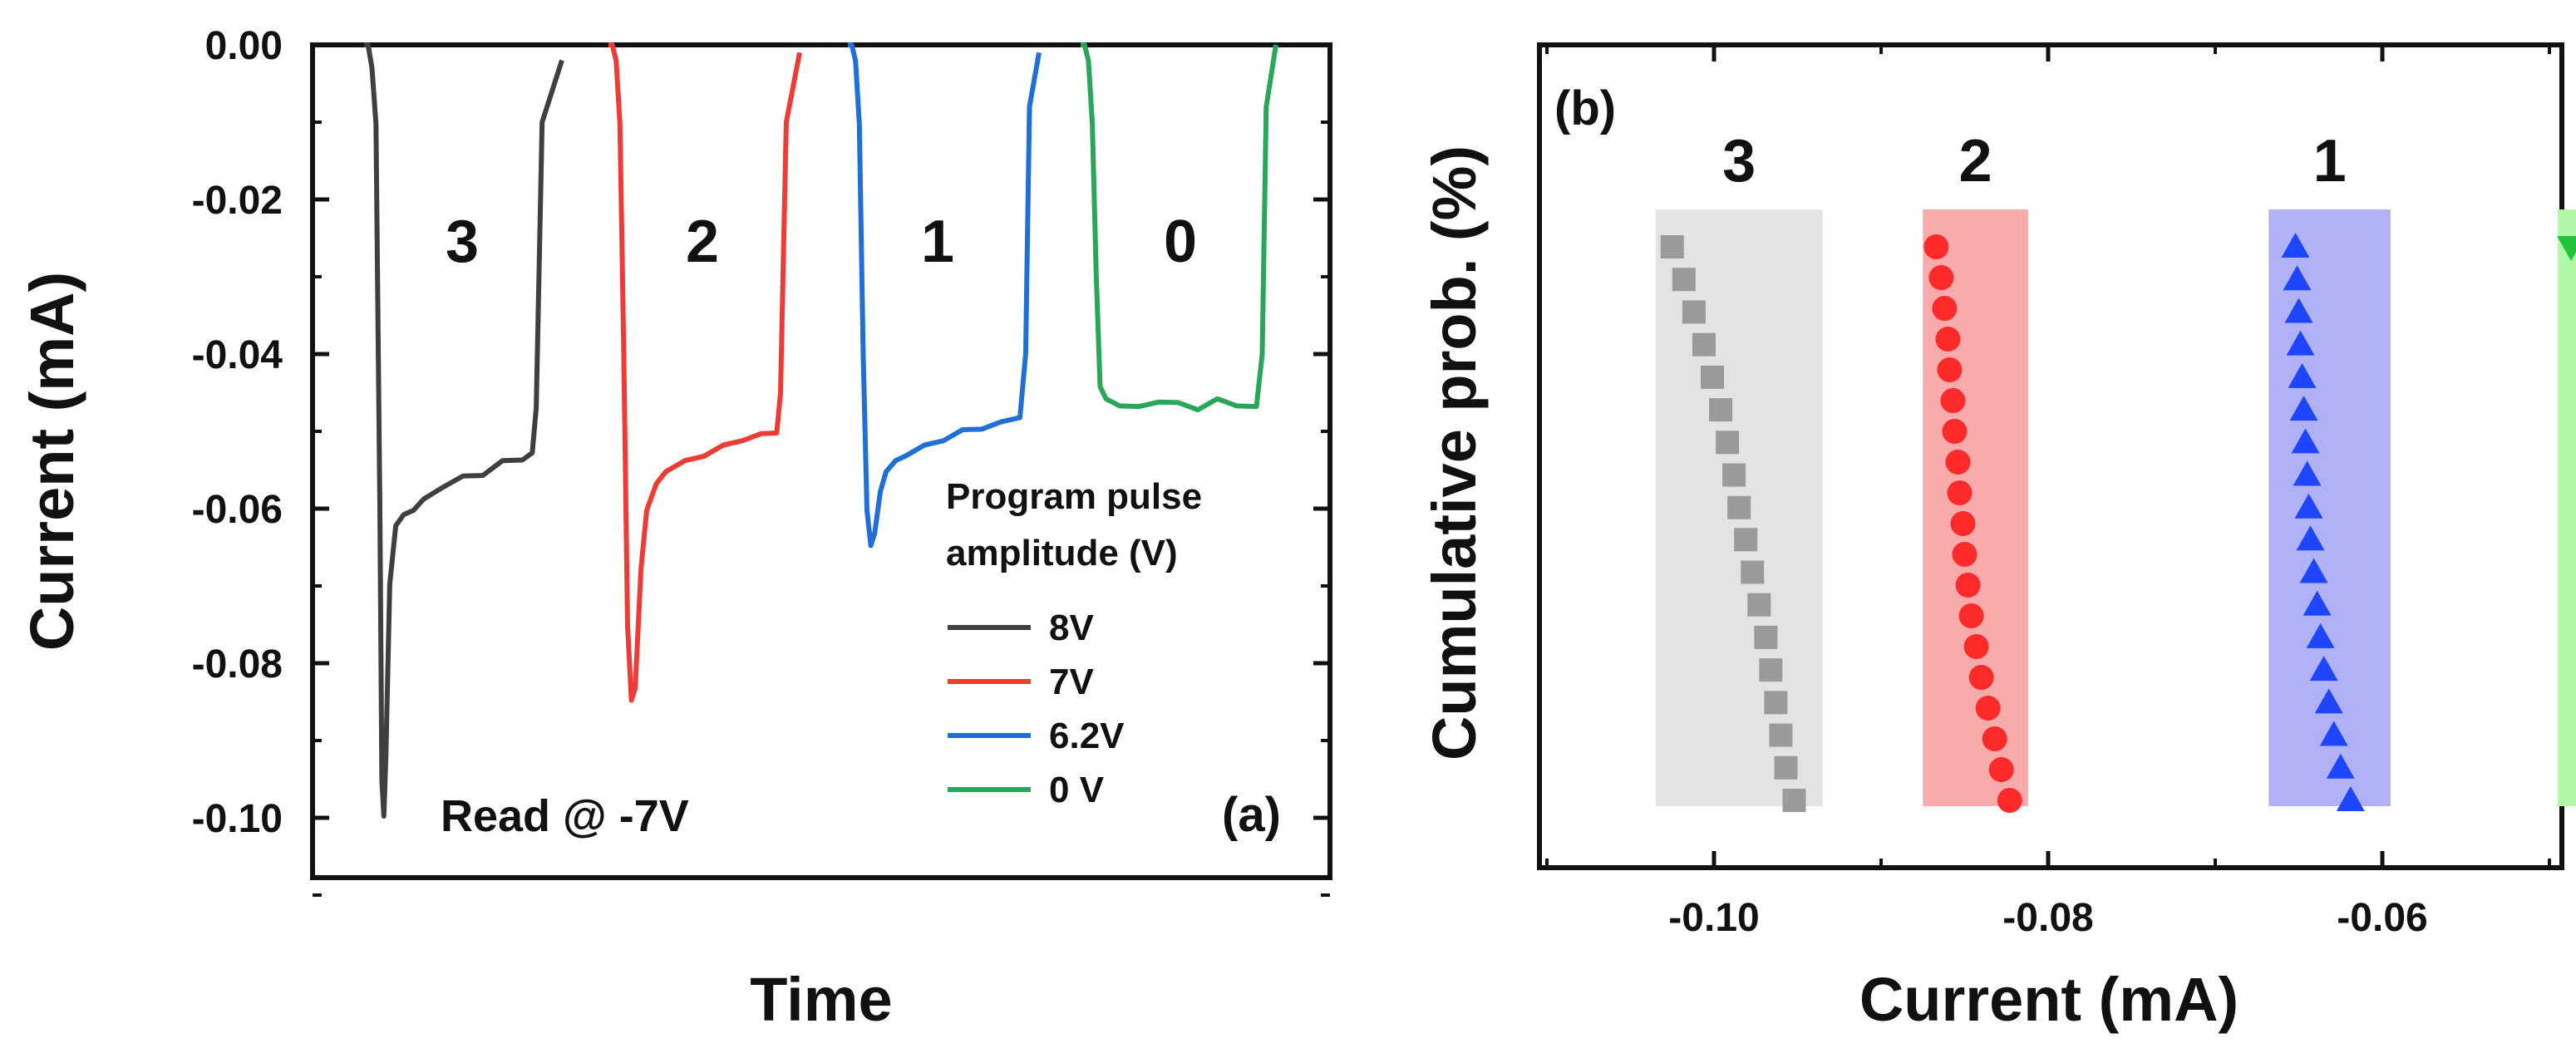  Describe the element at coordinates (1251, 815) in the screenshot. I see `panel-a-label: (a)` at that location.